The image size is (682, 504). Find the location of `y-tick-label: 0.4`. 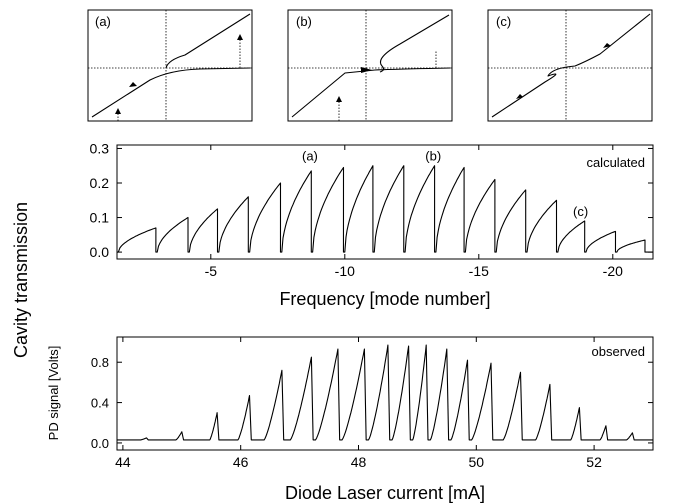

y-tick-label: 0.4 is located at coordinates (100, 403).